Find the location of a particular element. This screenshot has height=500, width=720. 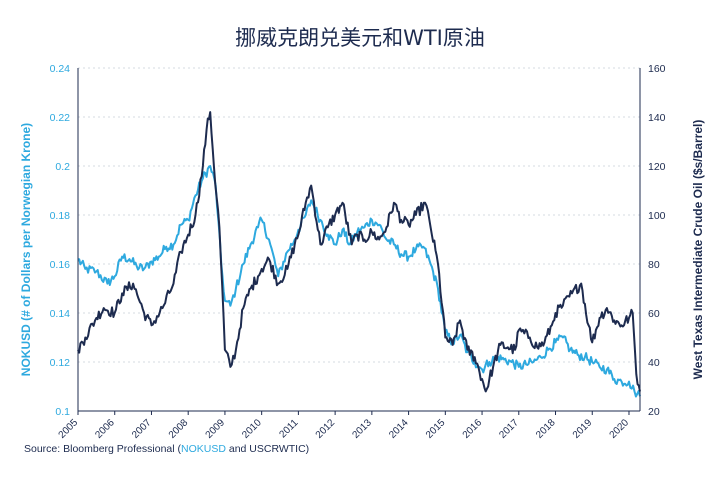

source-prefix: Source: Bloomberg Professional ( is located at coordinates (102, 449).